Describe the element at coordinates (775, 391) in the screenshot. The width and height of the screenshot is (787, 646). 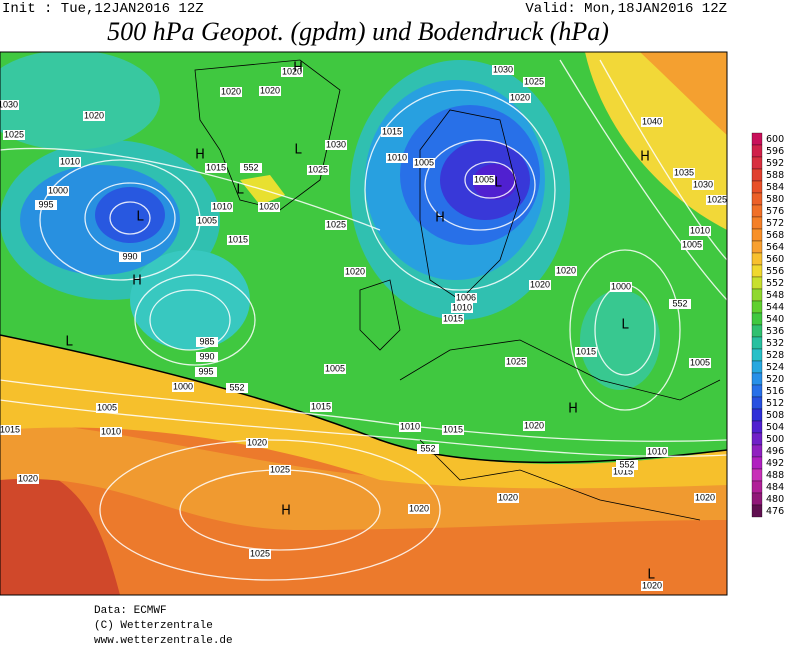
I see `colorbar-label: 516` at that location.